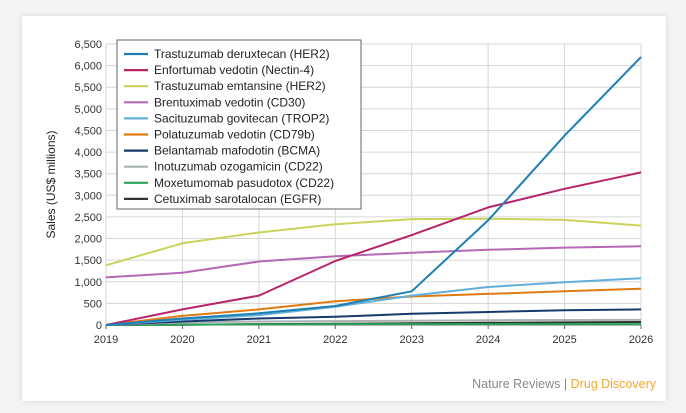  Describe the element at coordinates (88, 88) in the screenshot. I see `y-tick-label: 5,500` at that location.